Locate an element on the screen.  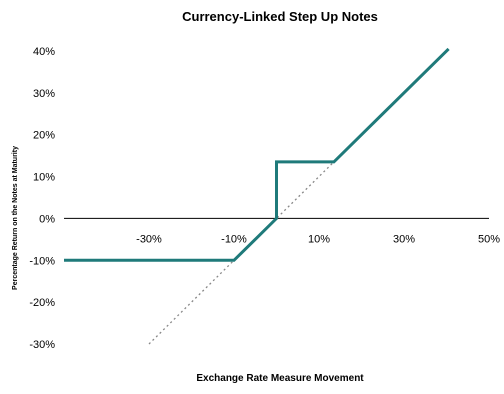
x-tick-label: 10% is located at coordinates (319, 239).